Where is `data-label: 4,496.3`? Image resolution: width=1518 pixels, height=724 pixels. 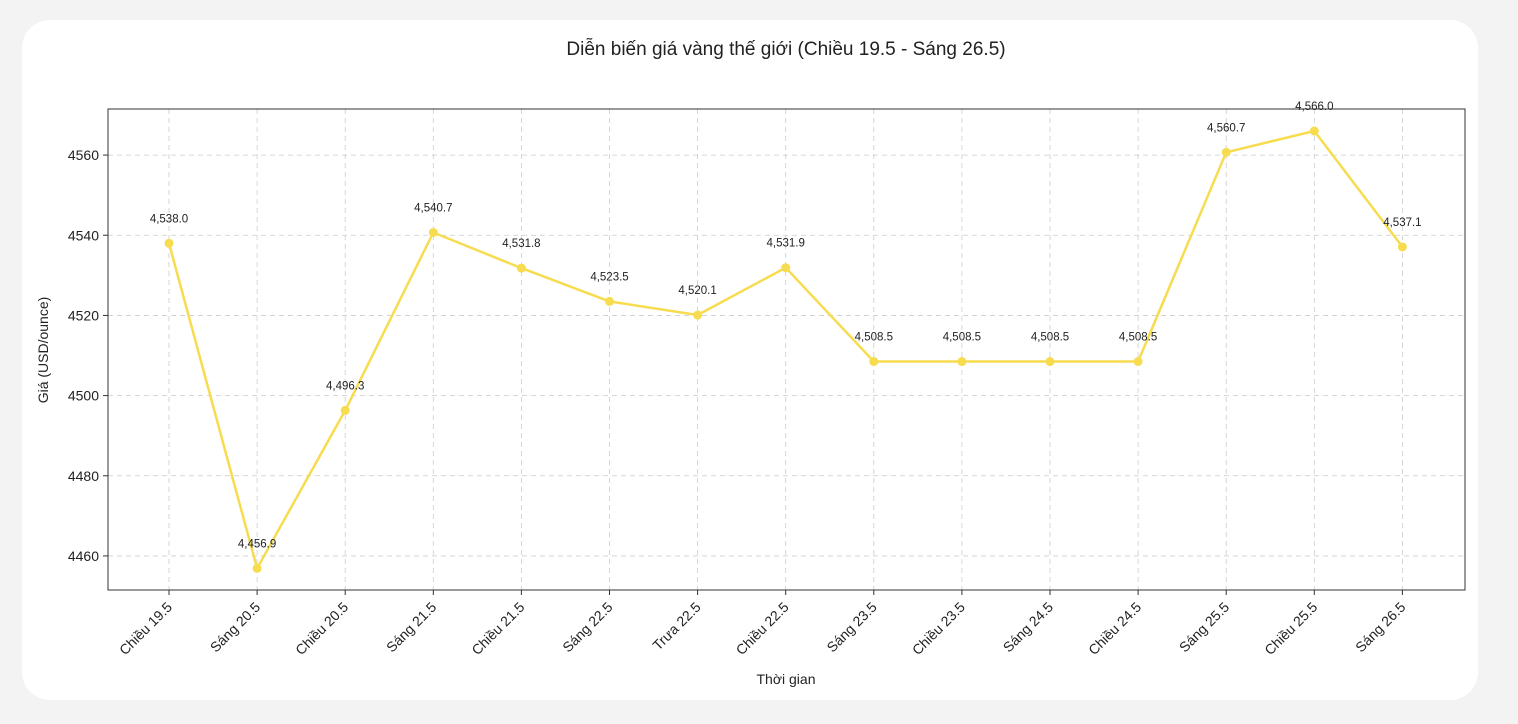
data-label: 4,496.3 is located at coordinates (345, 386).